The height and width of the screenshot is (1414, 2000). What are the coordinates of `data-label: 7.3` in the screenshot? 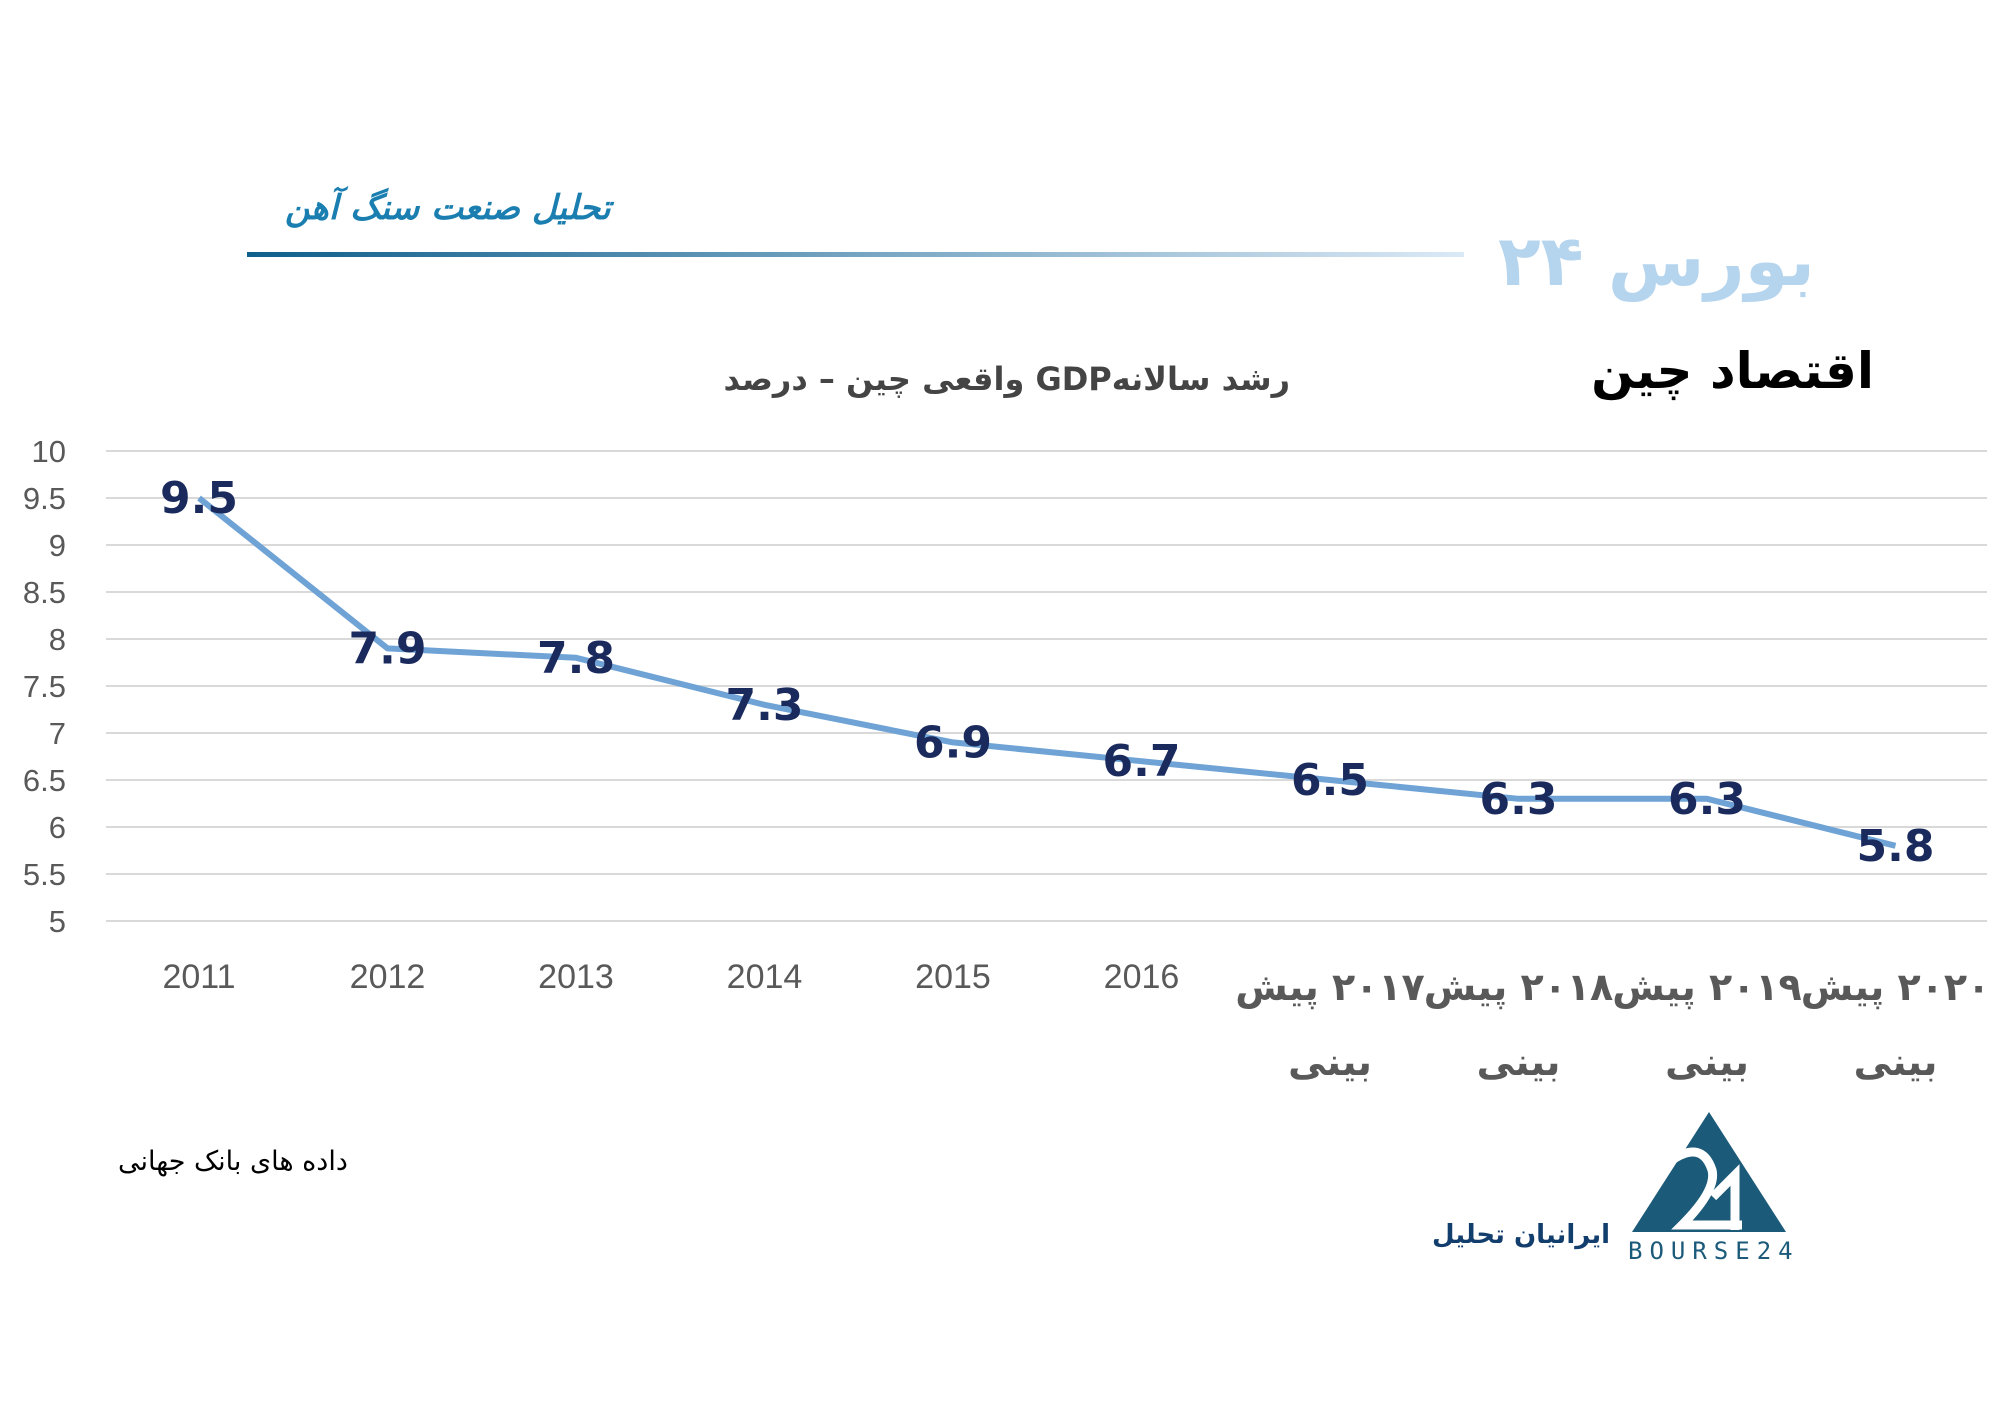 It's located at (765, 705).